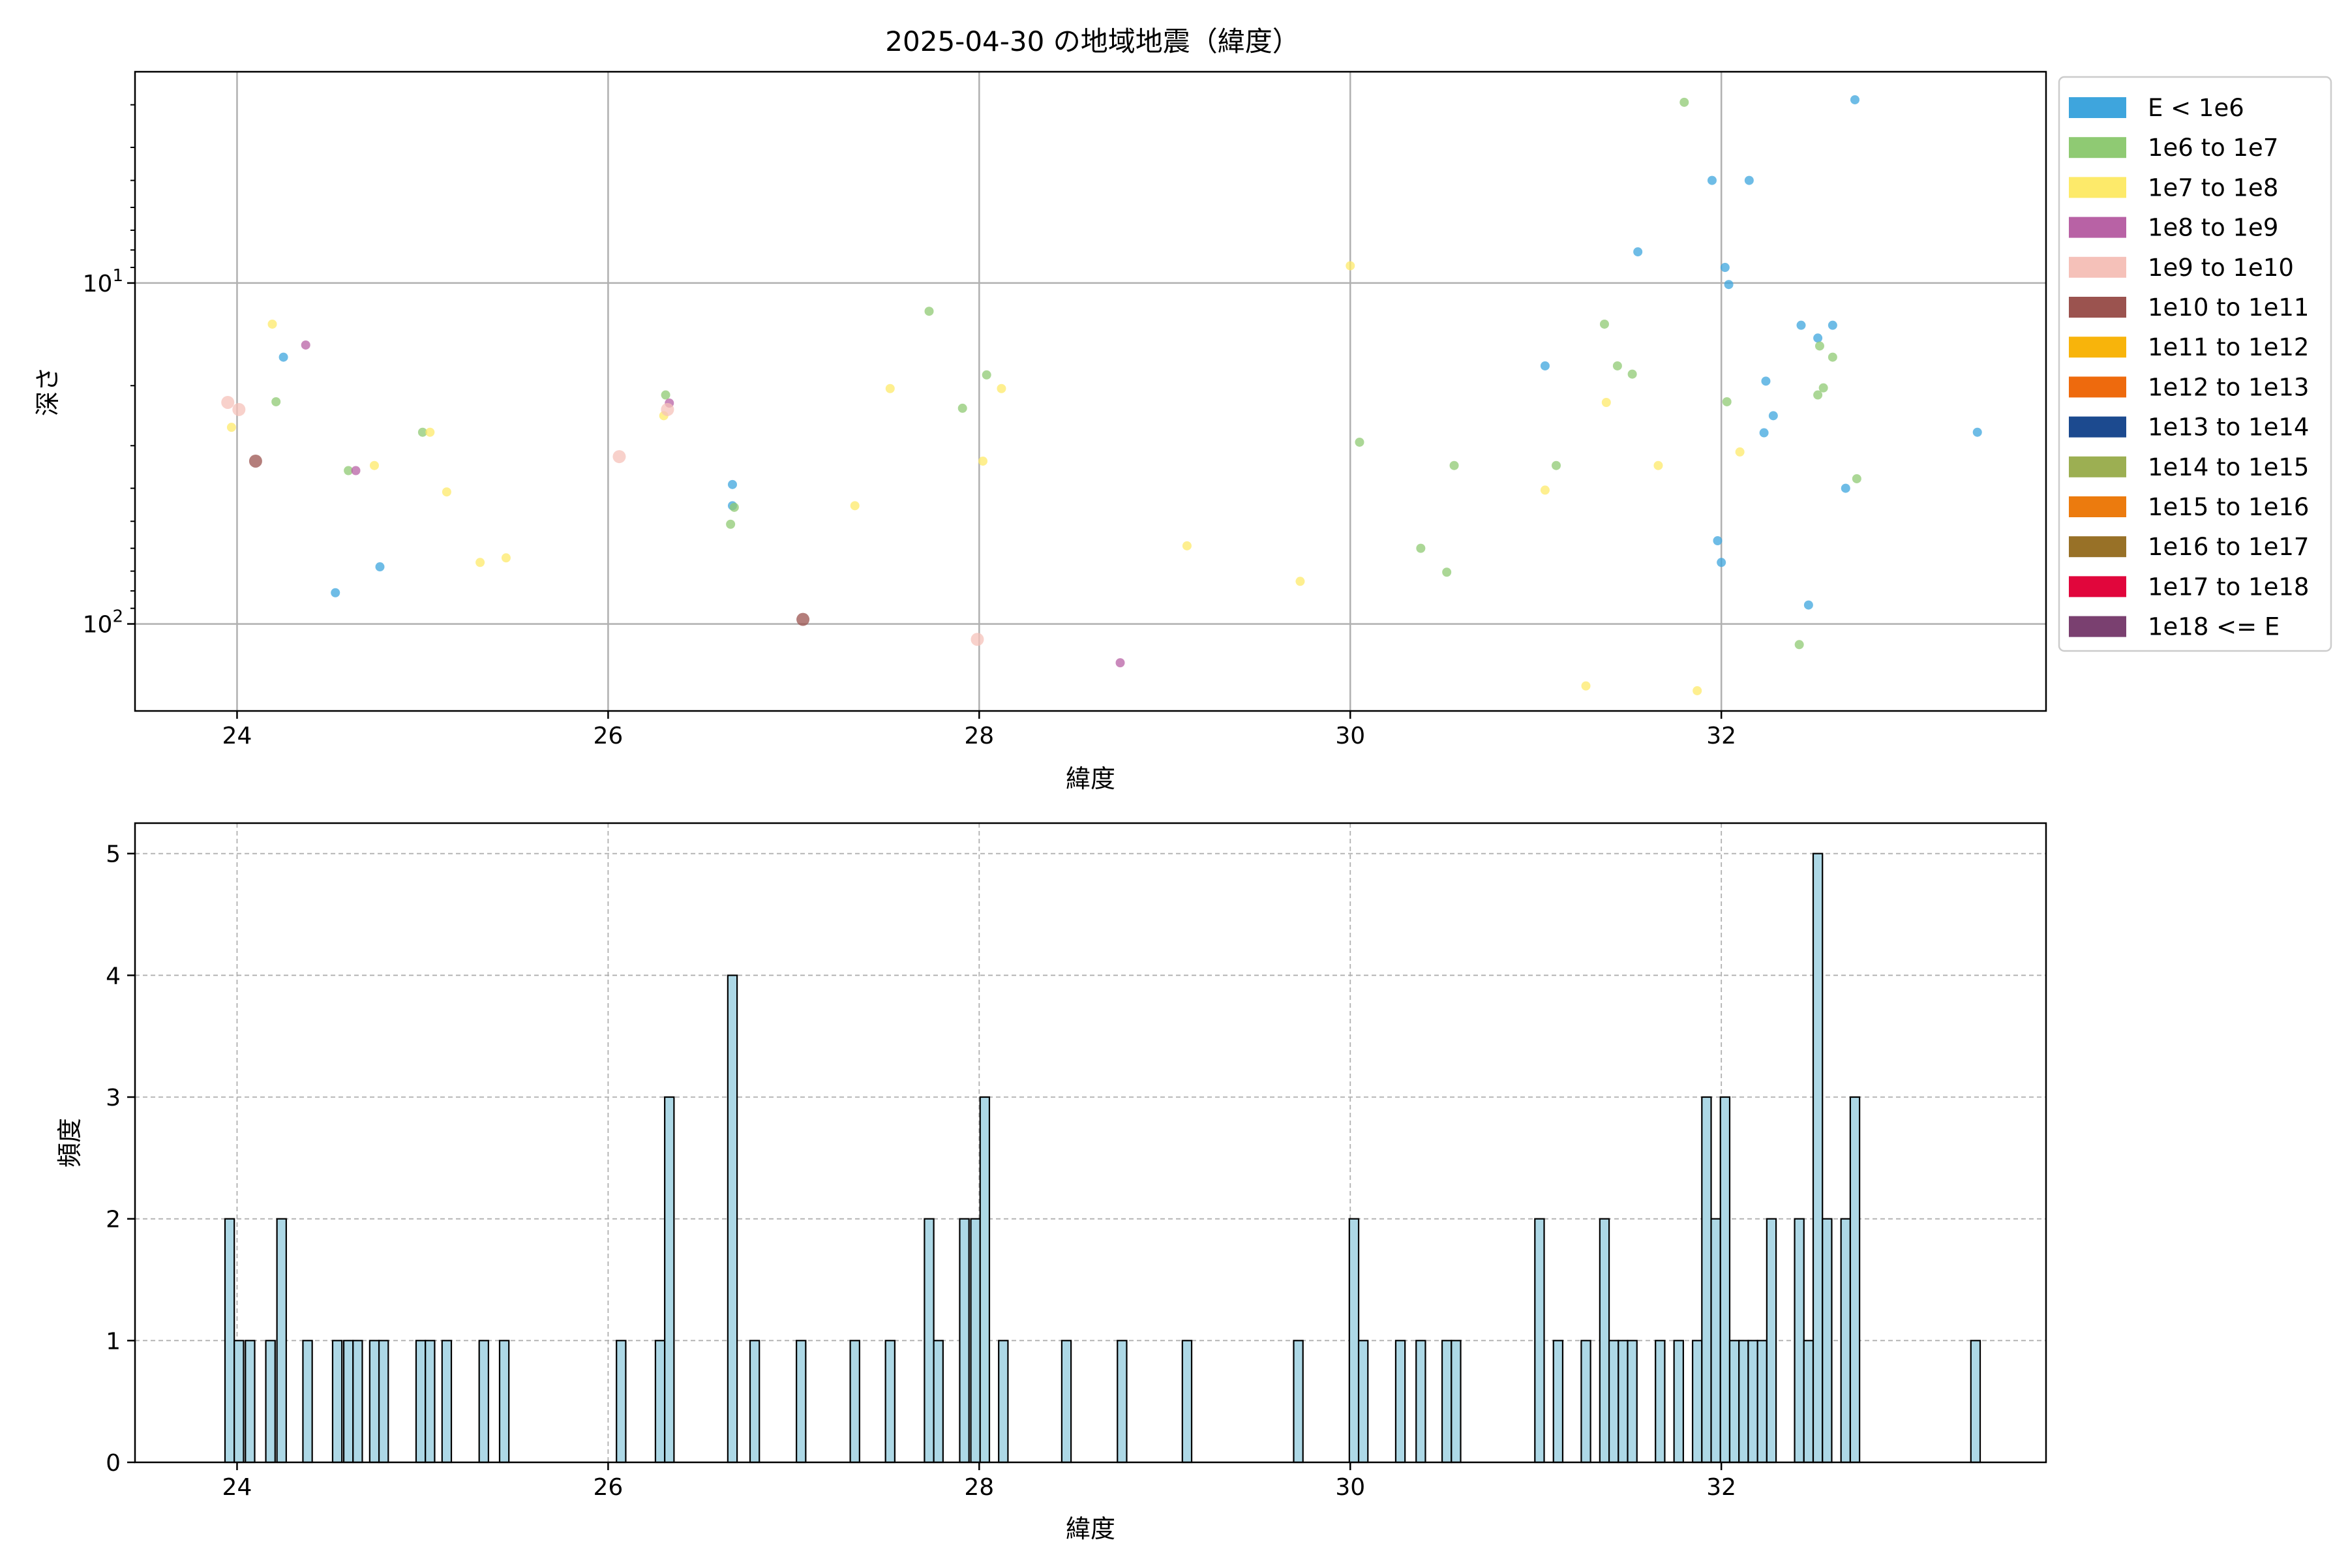 The height and width of the screenshot is (1568, 2348). Describe the element at coordinates (608, 1487) in the screenshot. I see `histogram-x-tick-label: 26` at that location.